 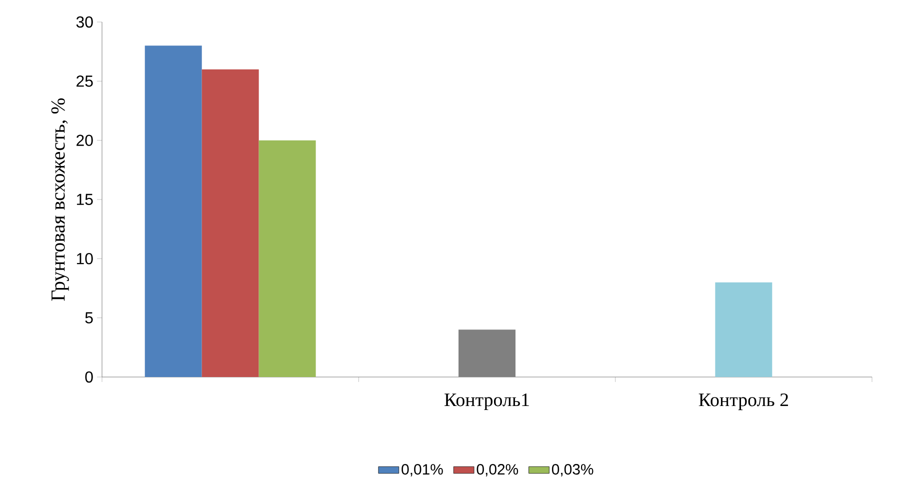 I want to click on y-tick-label: 15, so click(x=84, y=200).